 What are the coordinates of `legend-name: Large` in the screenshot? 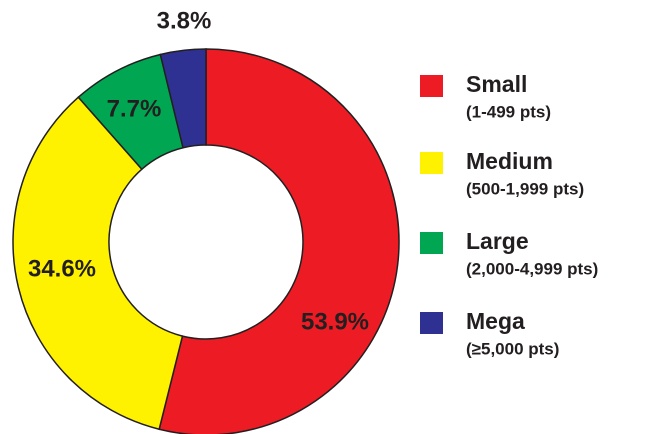 It's located at (497, 241).